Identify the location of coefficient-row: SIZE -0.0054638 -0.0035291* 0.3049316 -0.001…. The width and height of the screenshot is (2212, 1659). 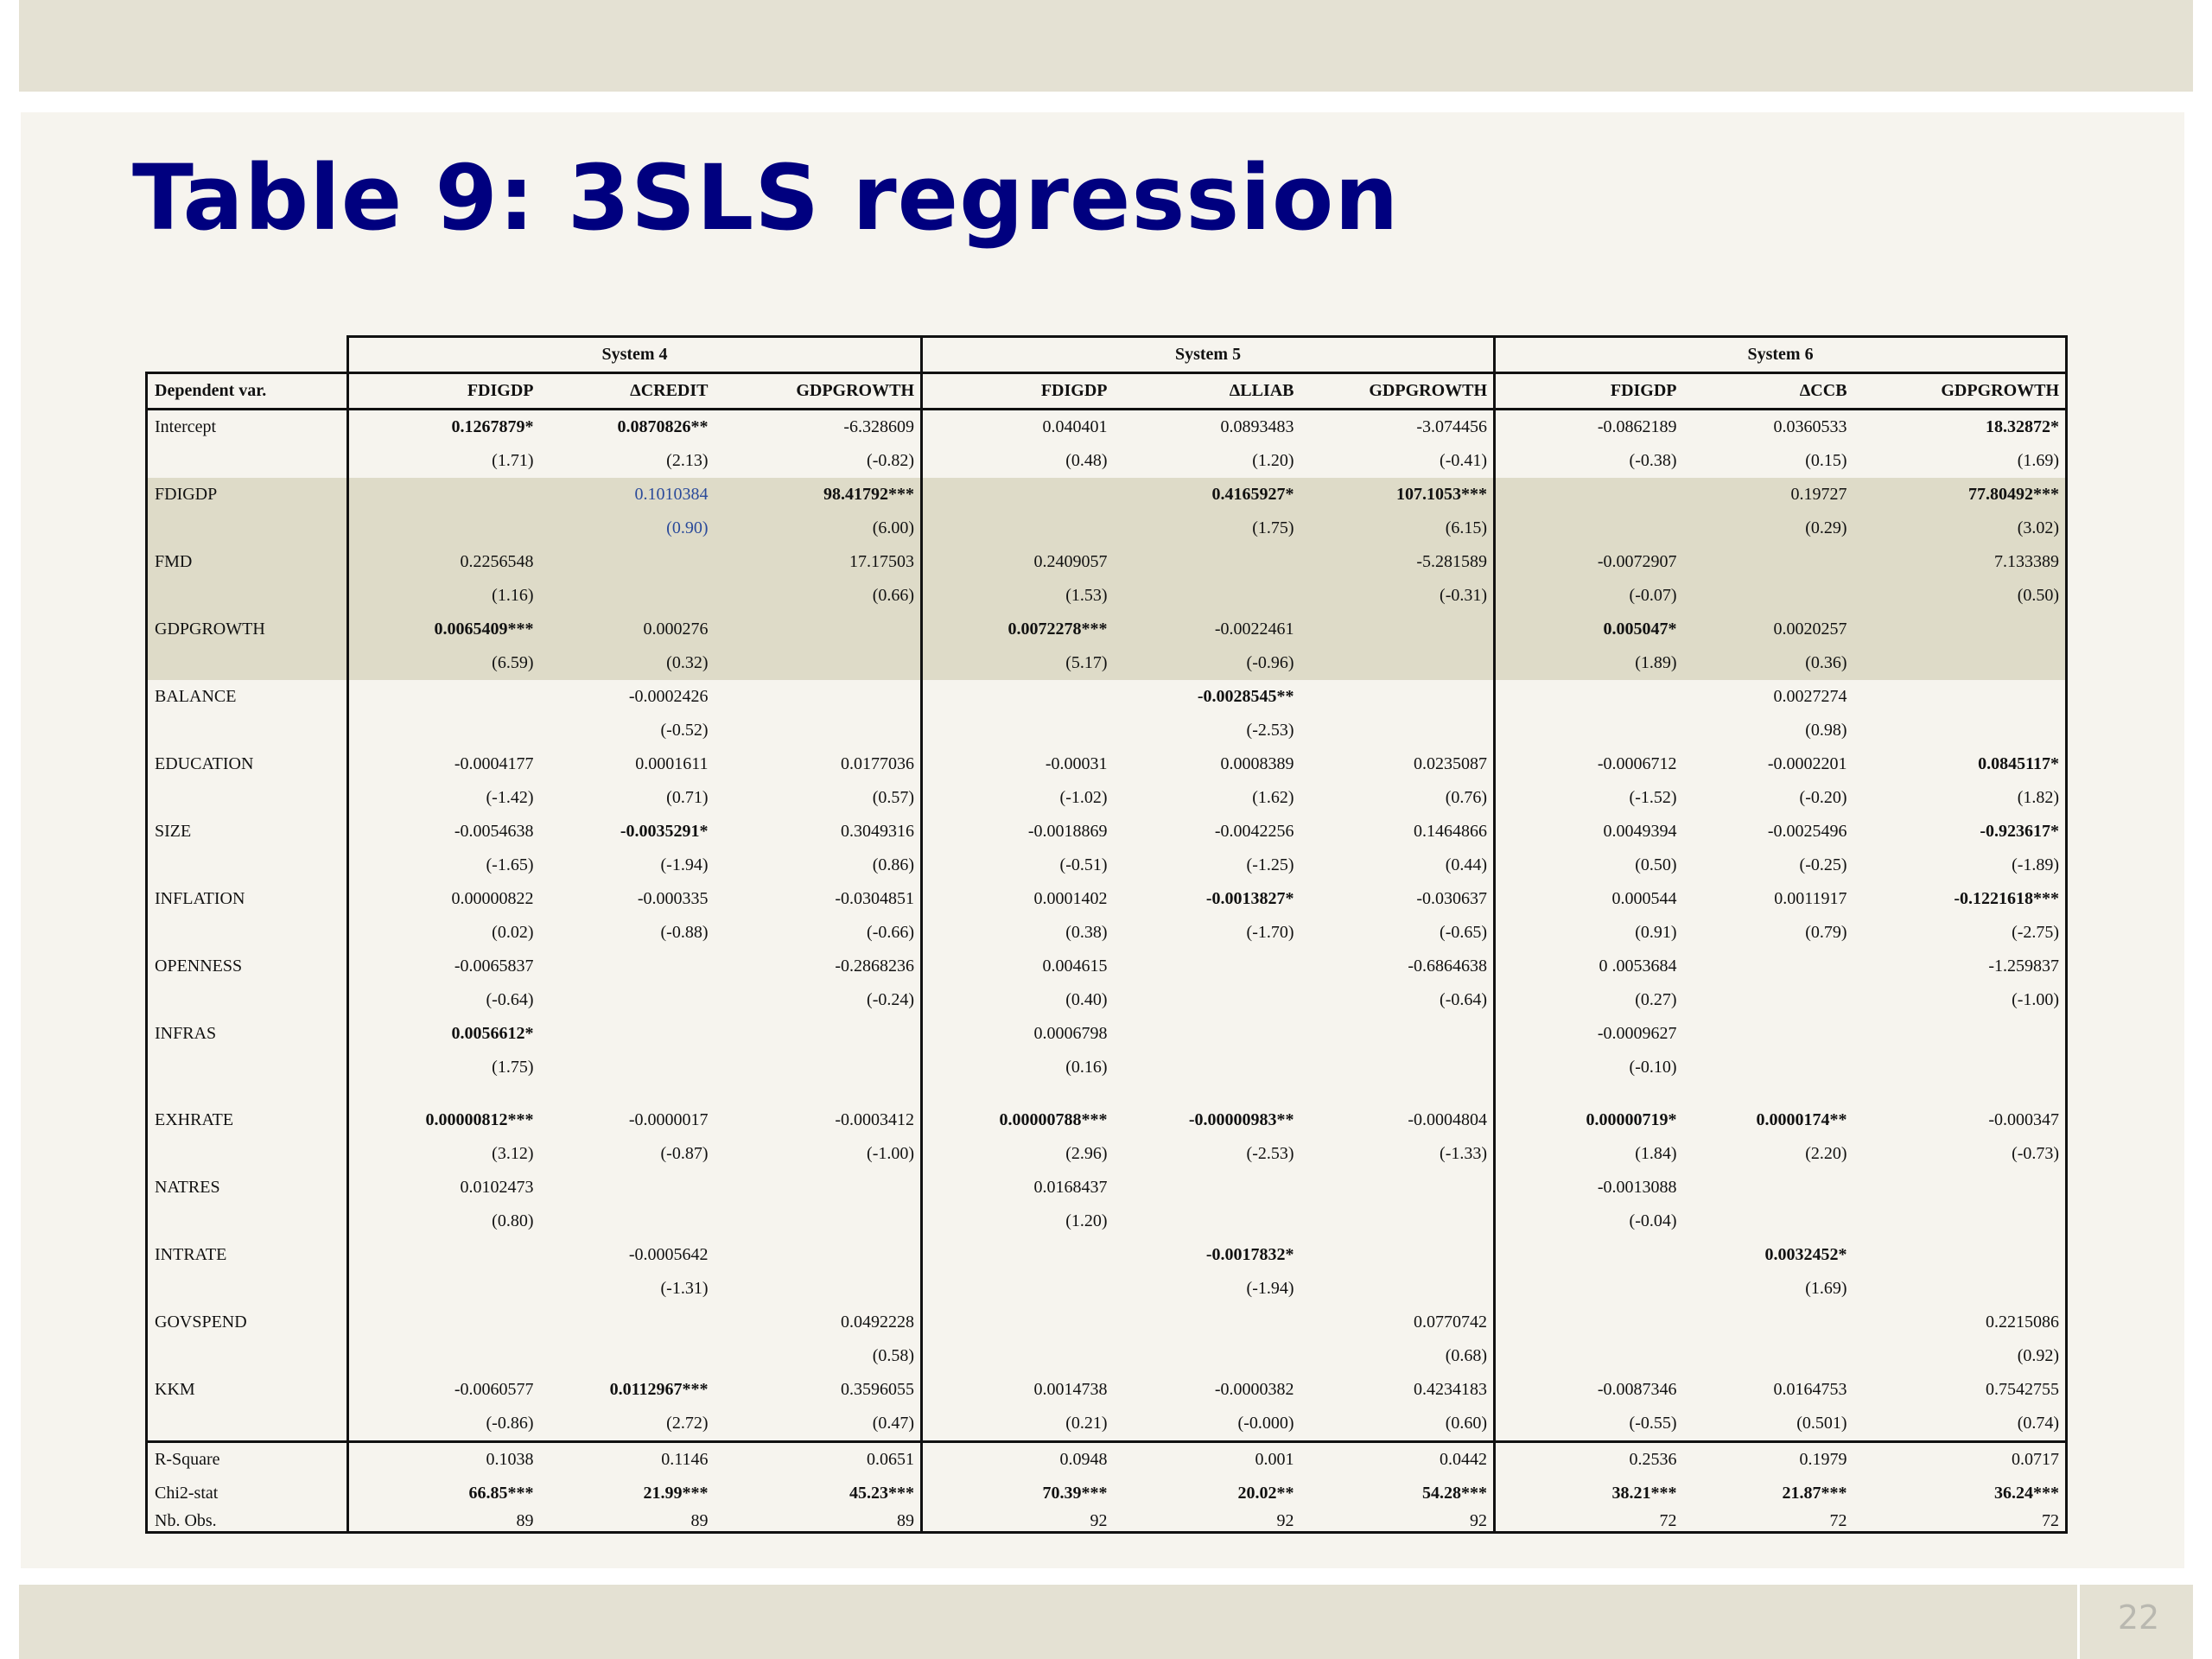
(1107, 832).